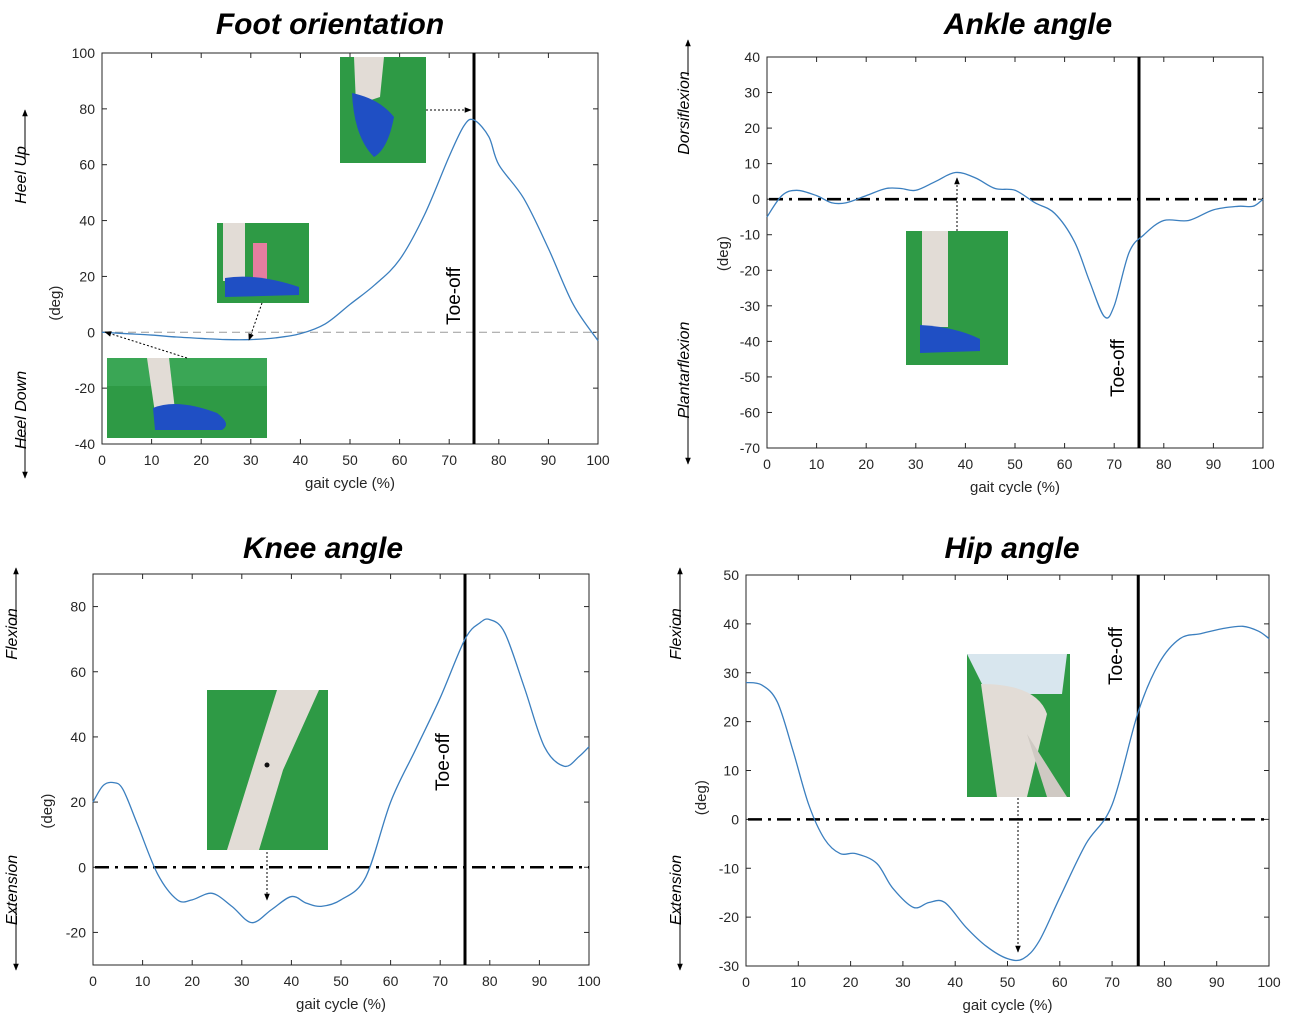 This screenshot has width=1292, height=1013. I want to click on hip-photo, so click(1018, 725).